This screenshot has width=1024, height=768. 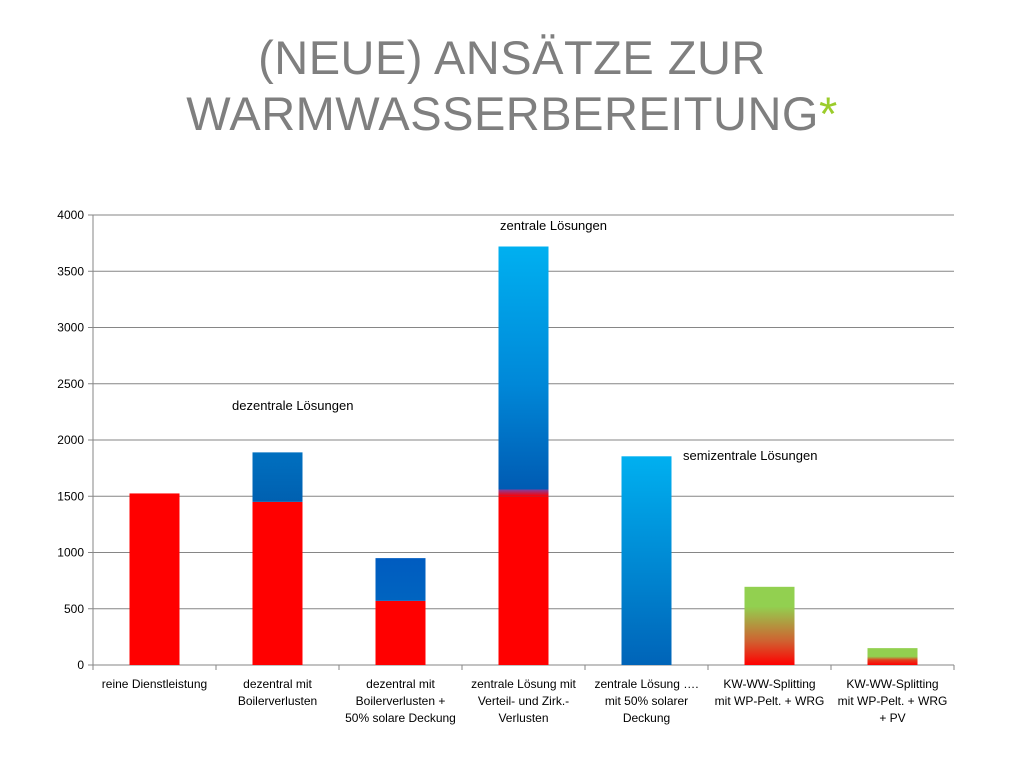 What do you see at coordinates (828, 113) in the screenshot?
I see `title-star: *` at bounding box center [828, 113].